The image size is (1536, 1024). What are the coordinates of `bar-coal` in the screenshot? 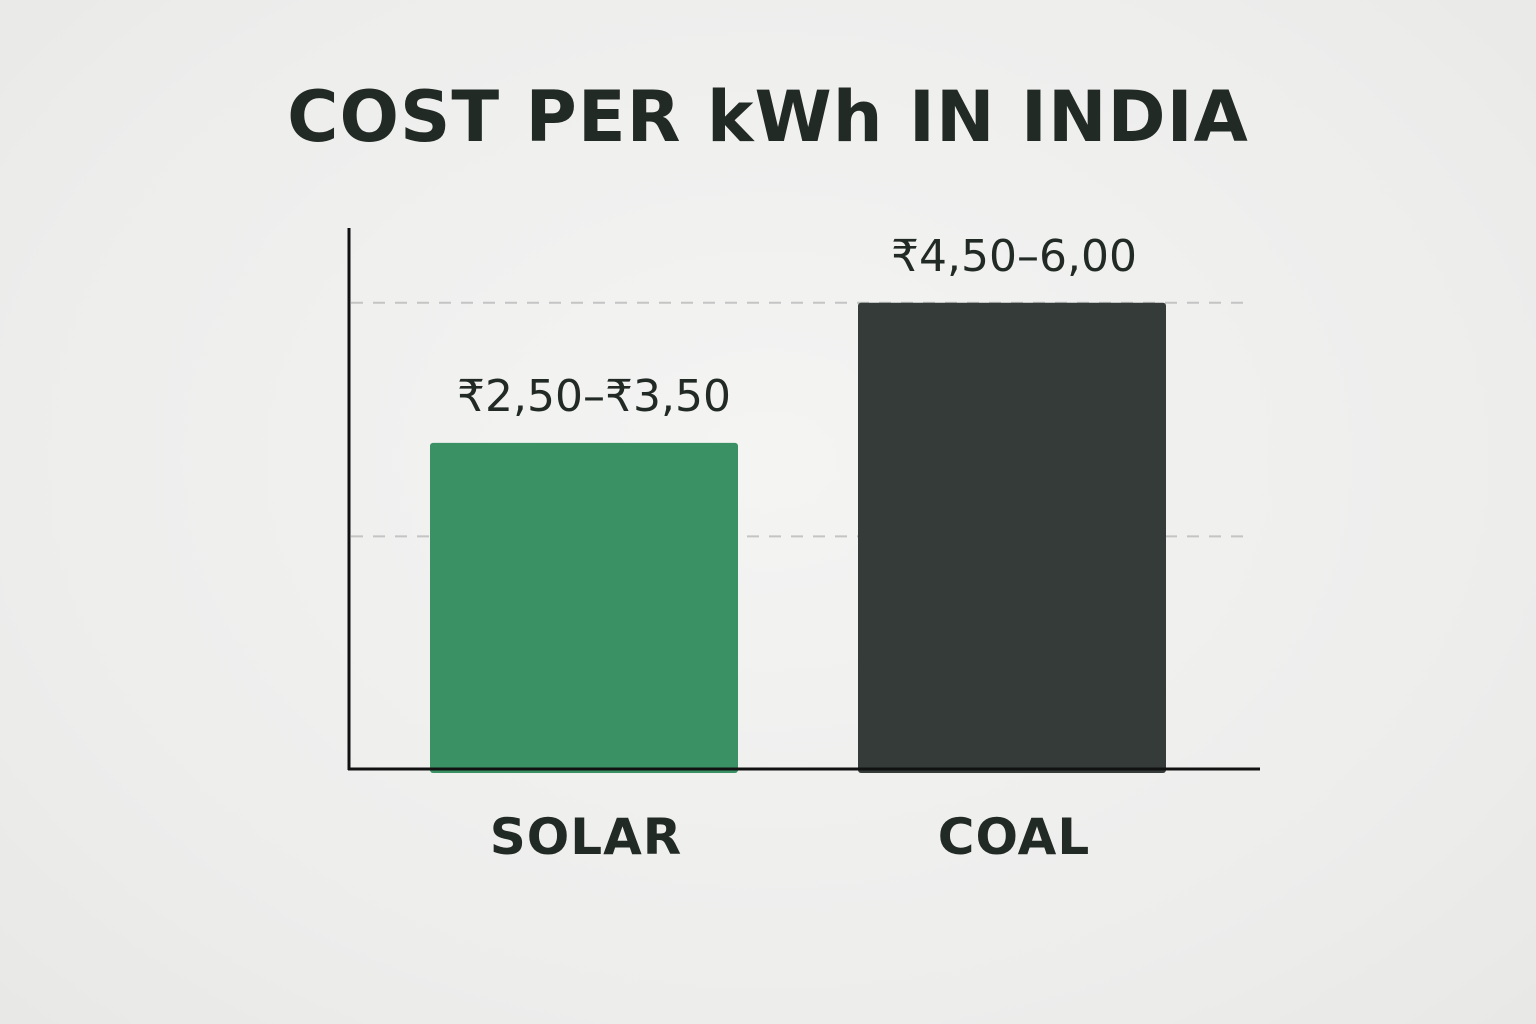 It's located at (1012, 537).